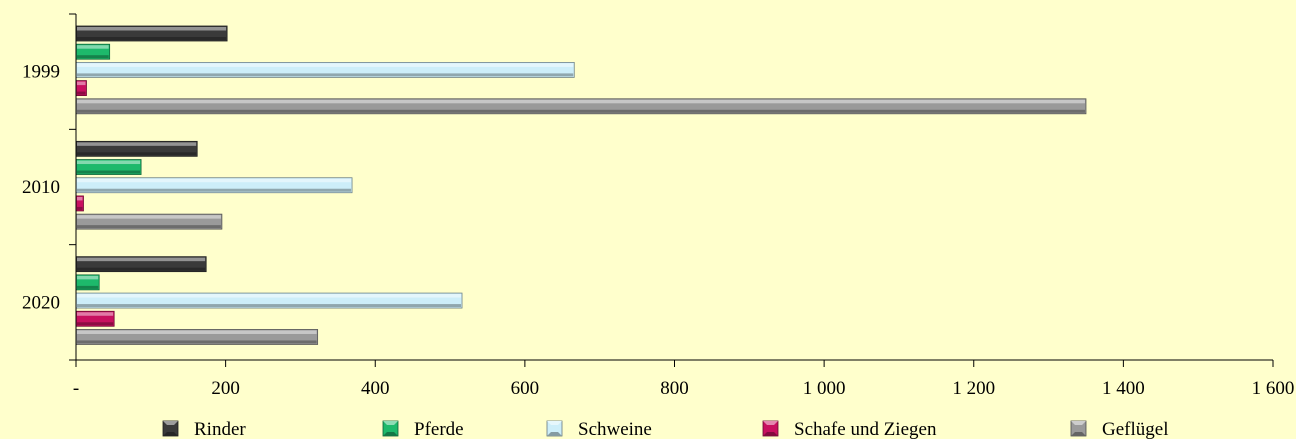 The height and width of the screenshot is (439, 1296). I want to click on legend-swatch-rinder, so click(170, 428).